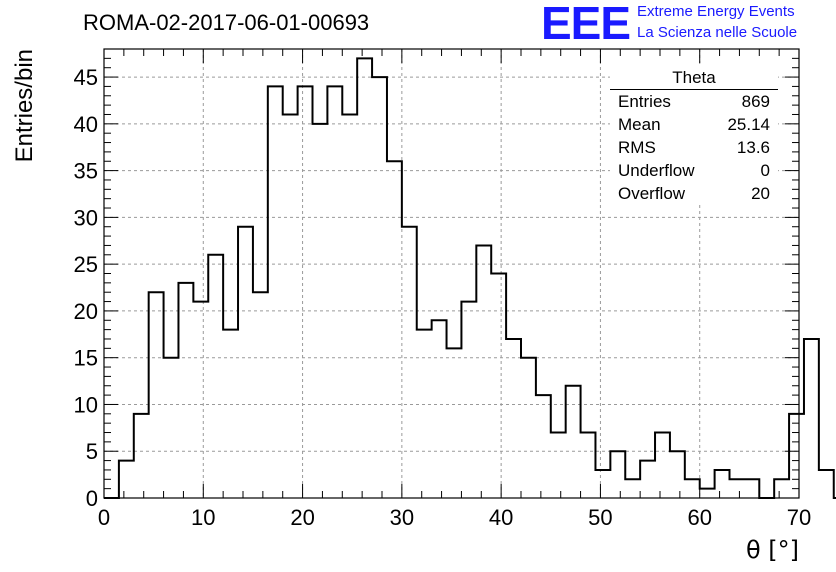 This screenshot has width=836, height=572. Describe the element at coordinates (760, 193) in the screenshot. I see `stats-value: 20` at that location.